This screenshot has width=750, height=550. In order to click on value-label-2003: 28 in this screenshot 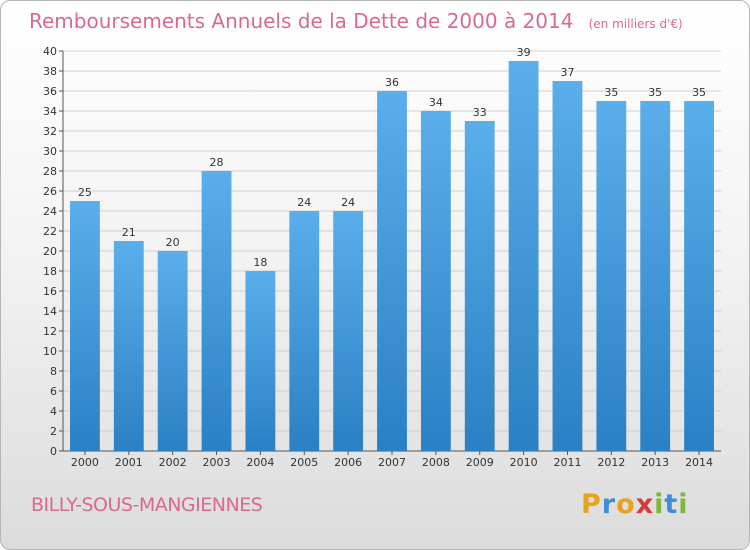, I will do `click(217, 162)`.